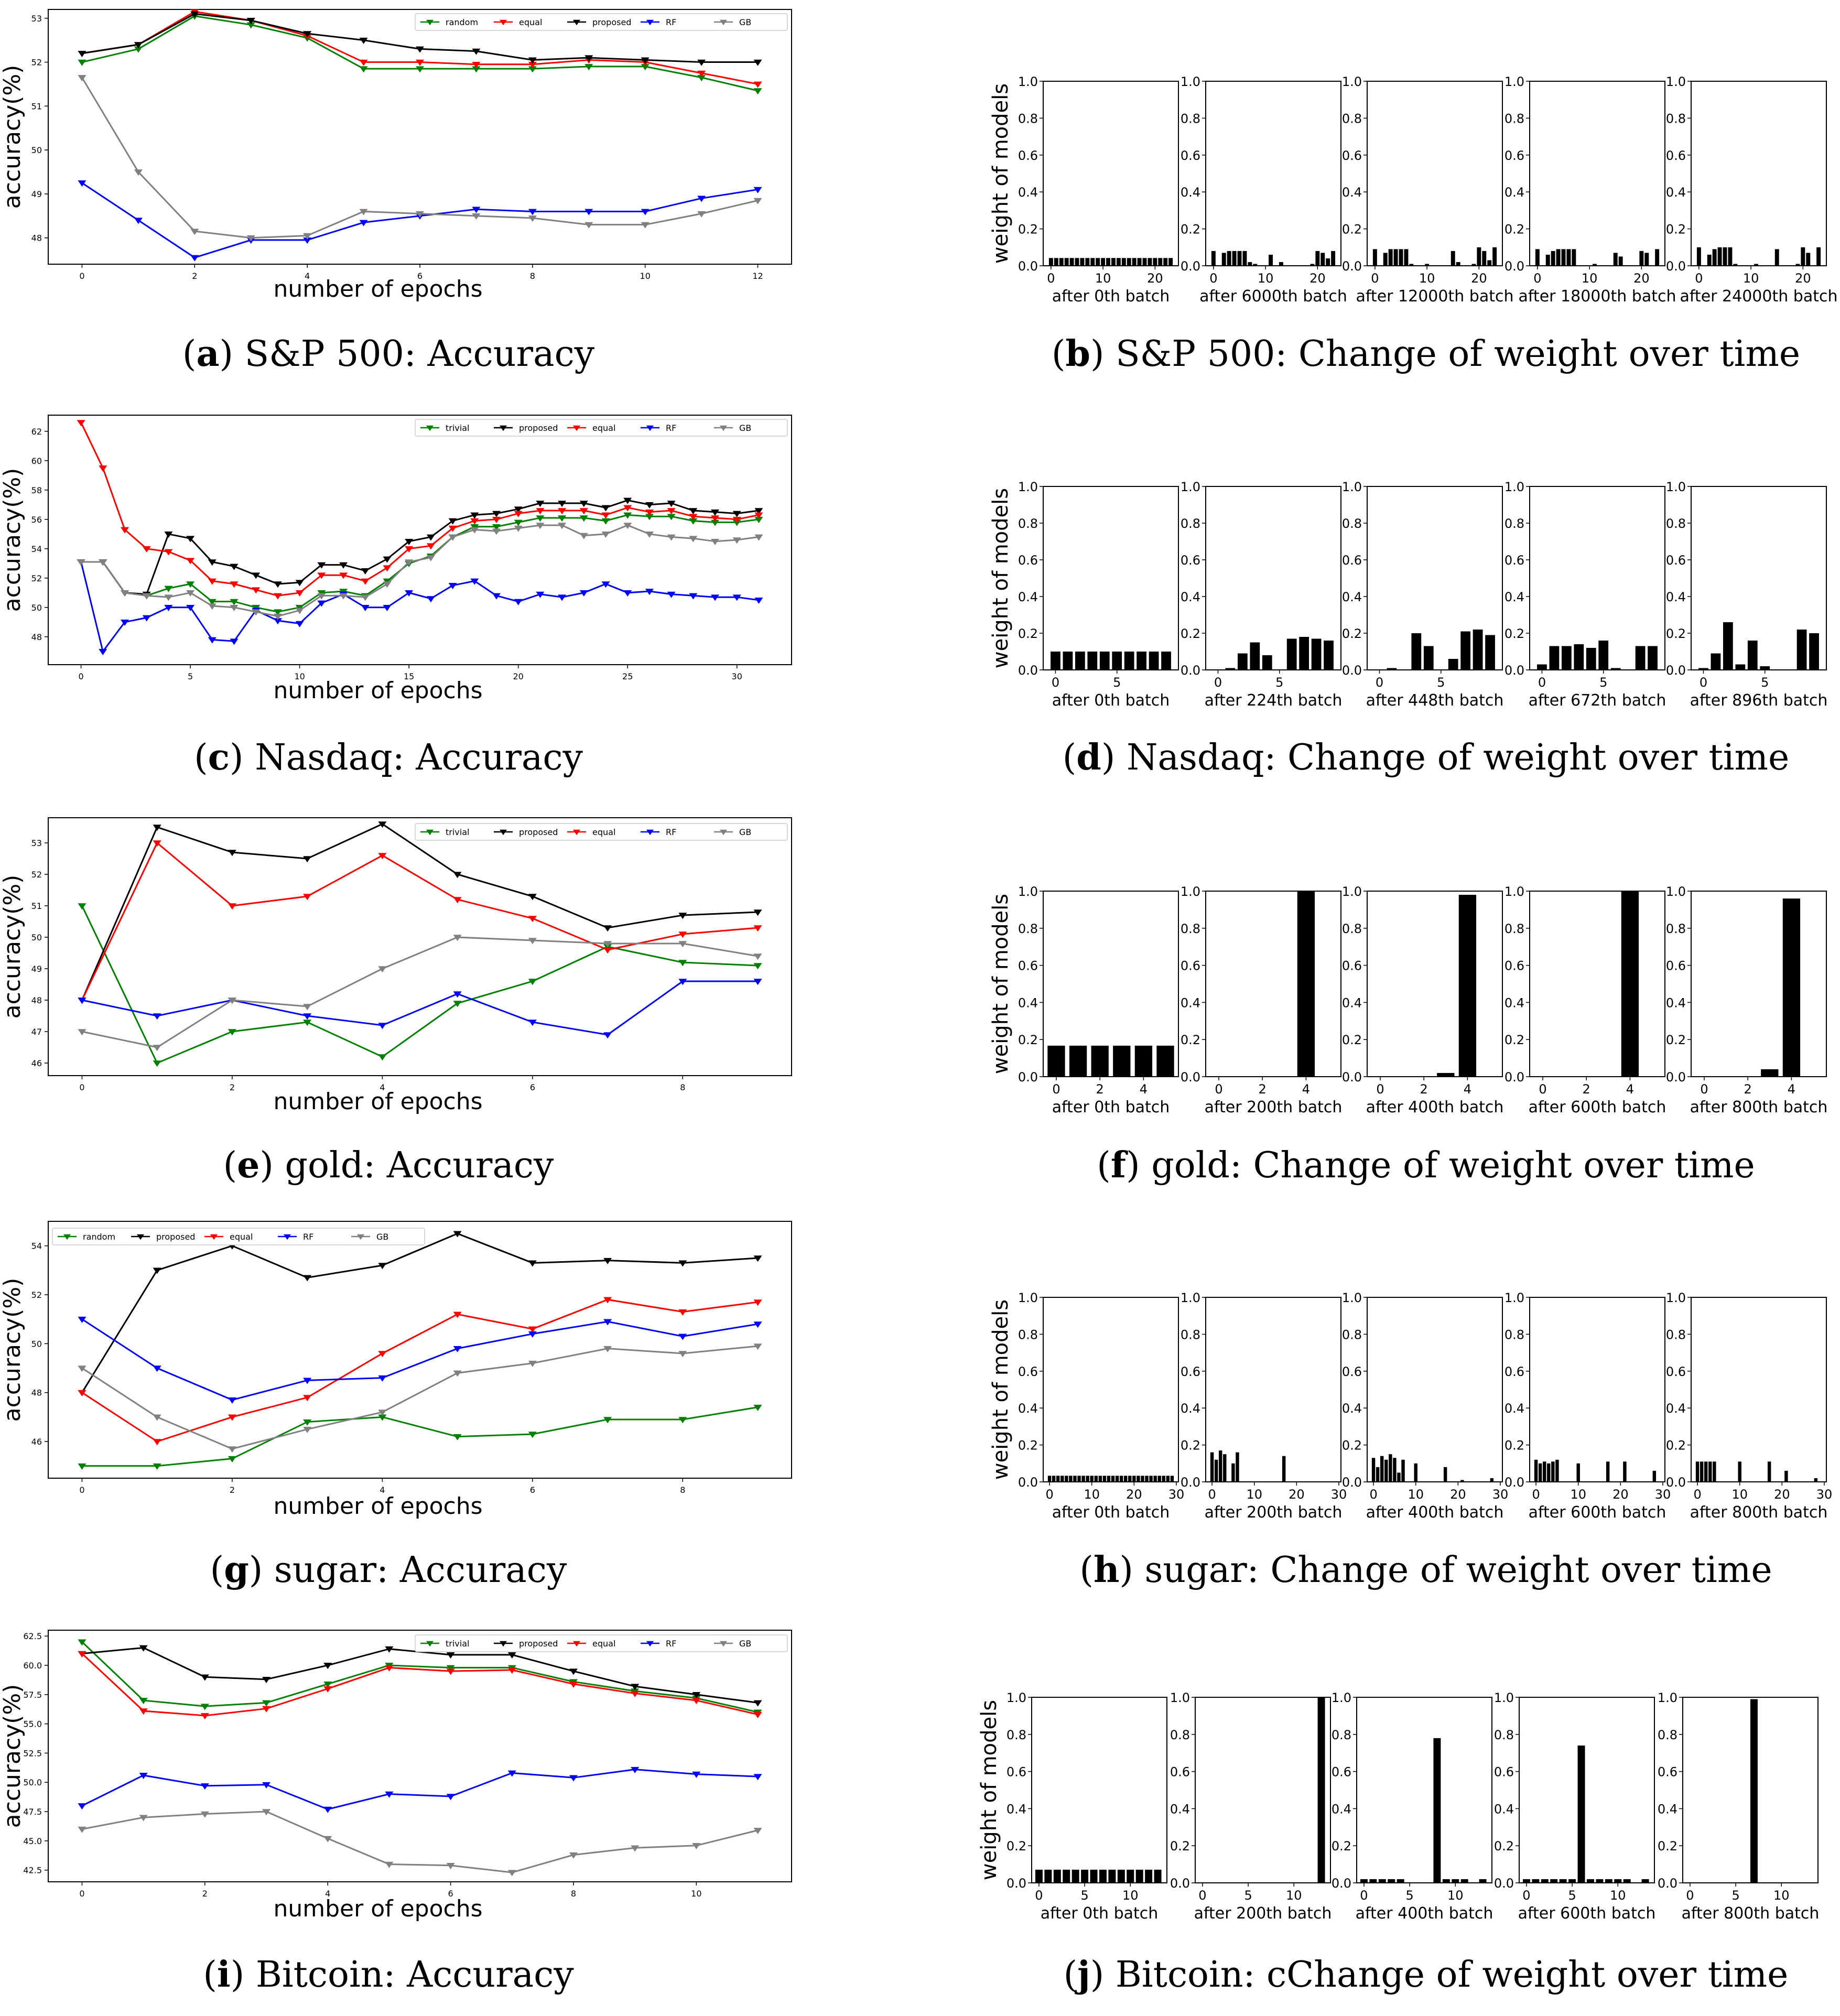 This screenshot has width=1840, height=2016. I want to click on y-tick-label: 50, so click(36, 938).